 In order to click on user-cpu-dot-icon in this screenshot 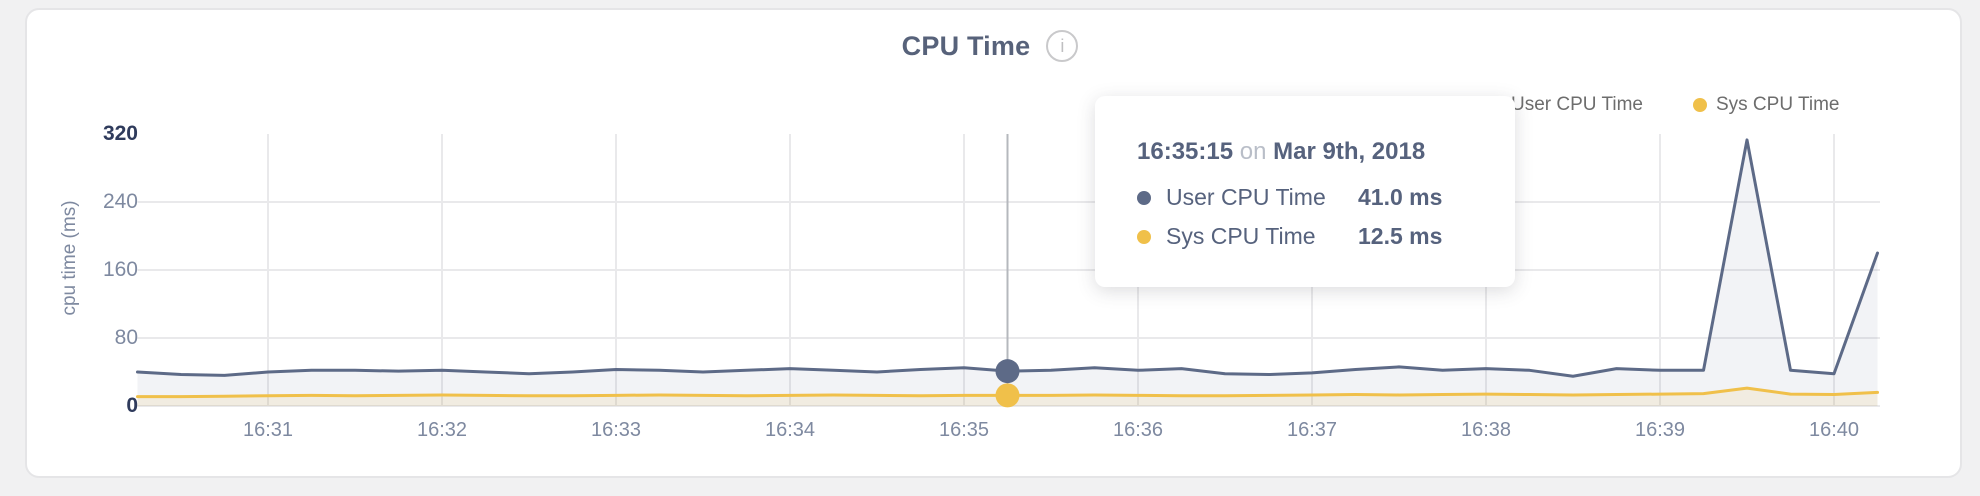, I will do `click(1144, 197)`.